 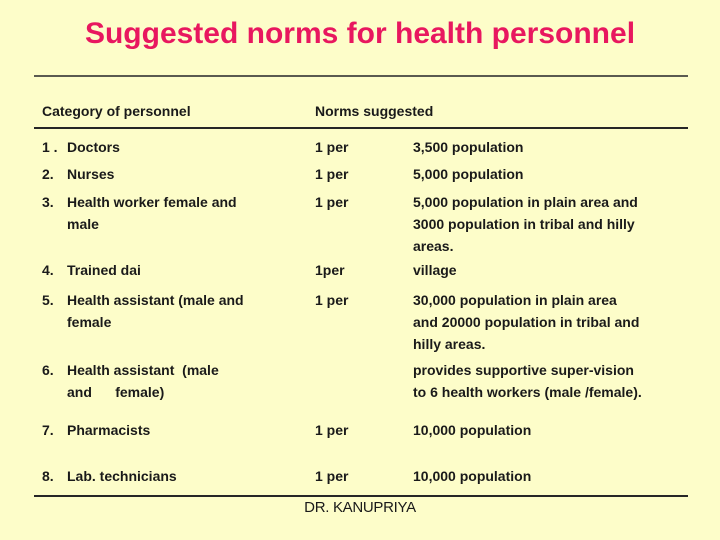 What do you see at coordinates (330, 270) in the screenshot?
I see `ratio-cell: 1per` at bounding box center [330, 270].